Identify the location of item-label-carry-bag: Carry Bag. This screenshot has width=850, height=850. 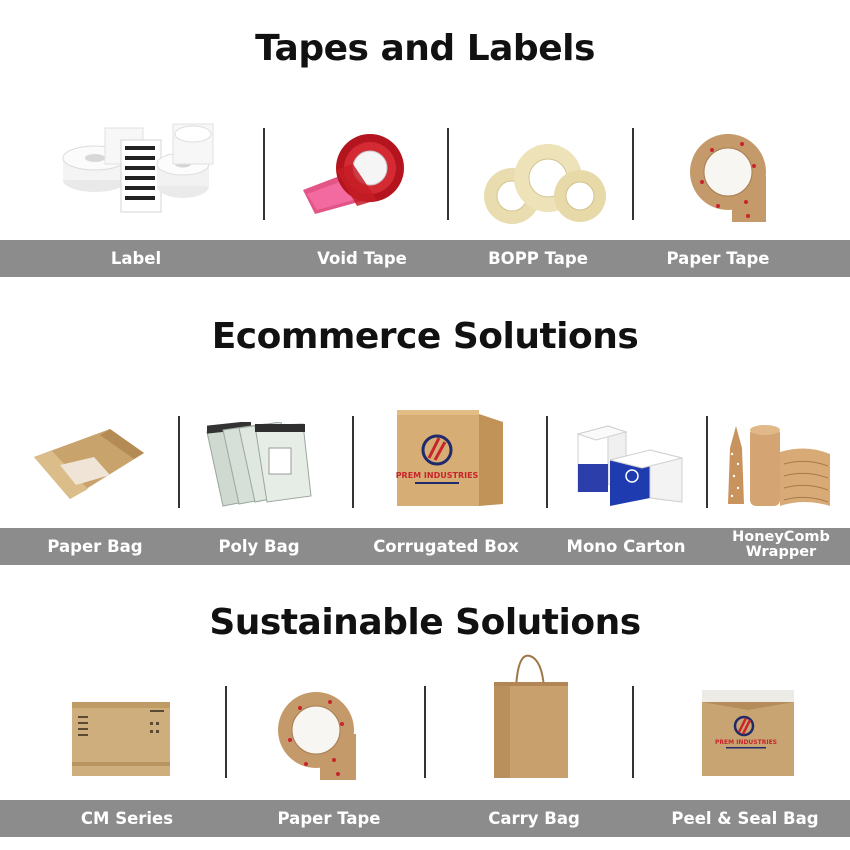
(534, 818).